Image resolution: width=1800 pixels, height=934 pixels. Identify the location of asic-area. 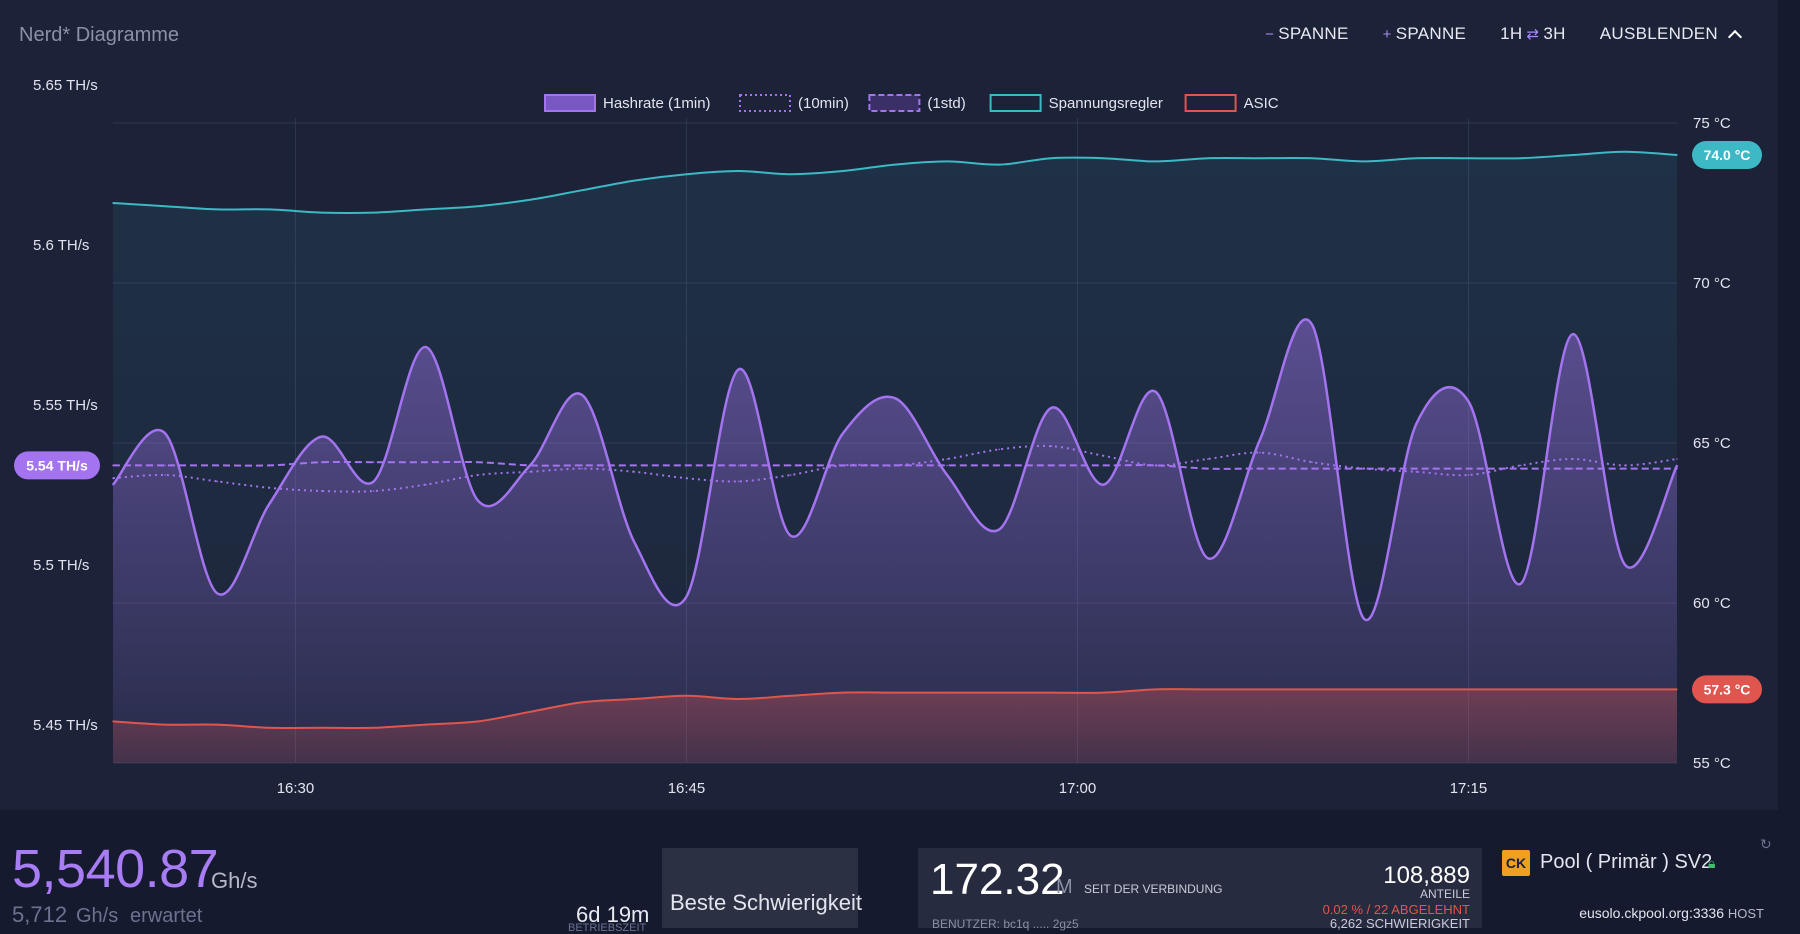
(895, 726).